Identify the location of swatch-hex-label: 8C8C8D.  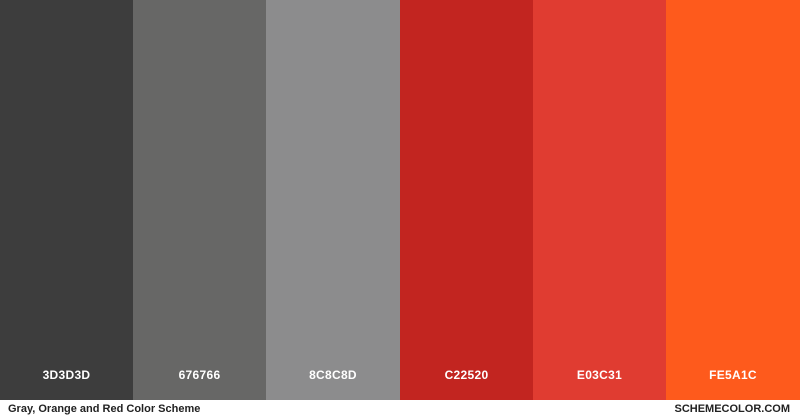
(333, 375).